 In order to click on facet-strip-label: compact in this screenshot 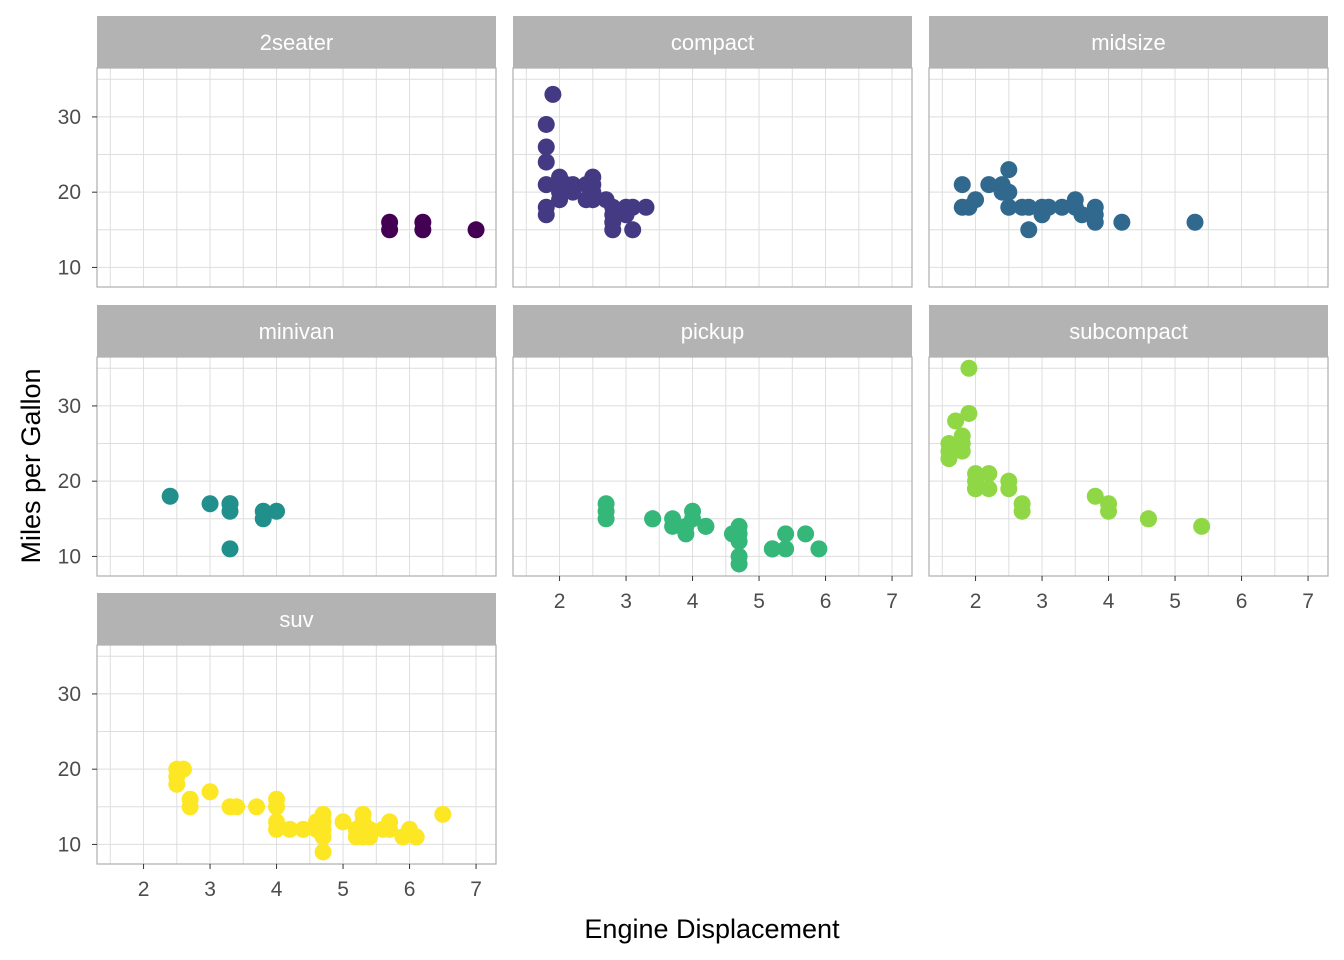, I will do `click(712, 42)`.